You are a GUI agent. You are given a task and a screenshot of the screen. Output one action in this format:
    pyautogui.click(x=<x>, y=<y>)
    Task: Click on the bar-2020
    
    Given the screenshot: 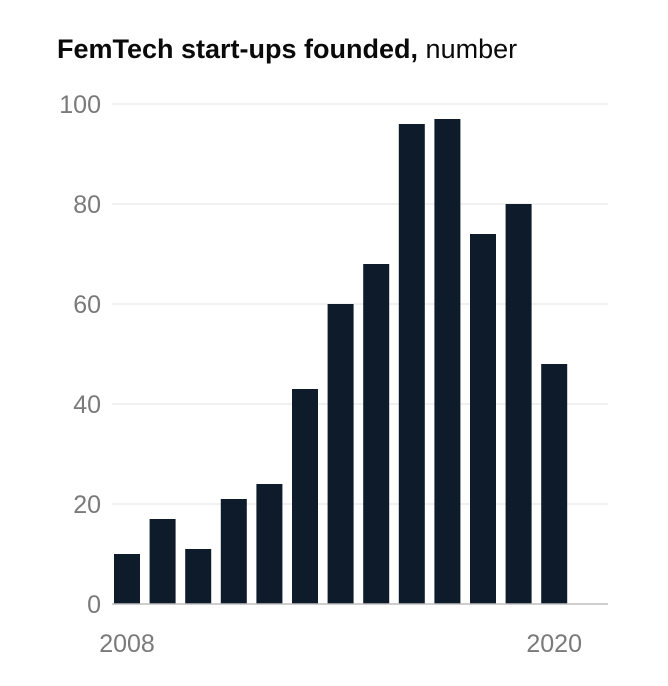 What is the action you would take?
    pyautogui.click(x=554, y=484)
    